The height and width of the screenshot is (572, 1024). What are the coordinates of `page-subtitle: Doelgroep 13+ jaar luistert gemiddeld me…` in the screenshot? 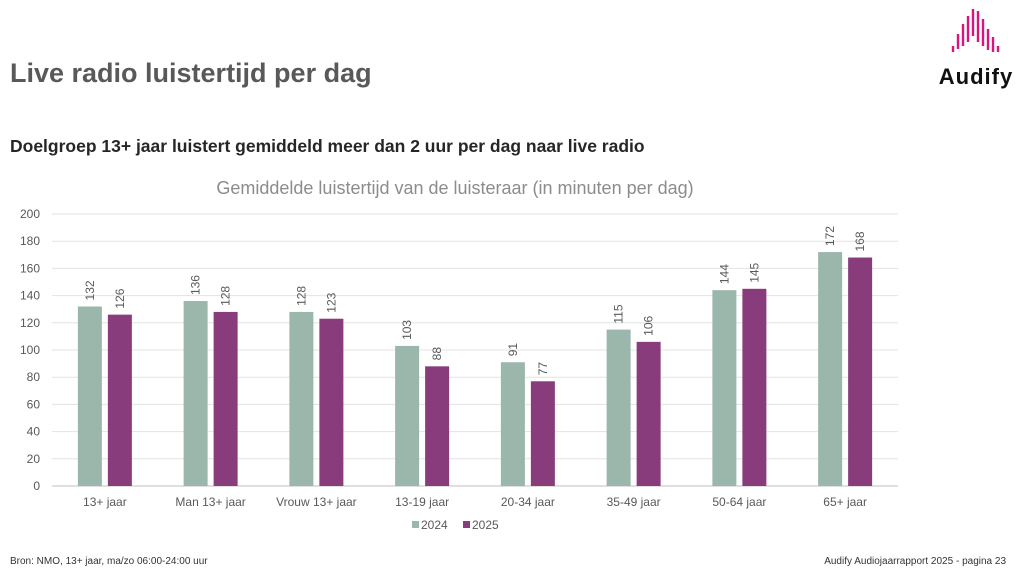 It's located at (327, 146).